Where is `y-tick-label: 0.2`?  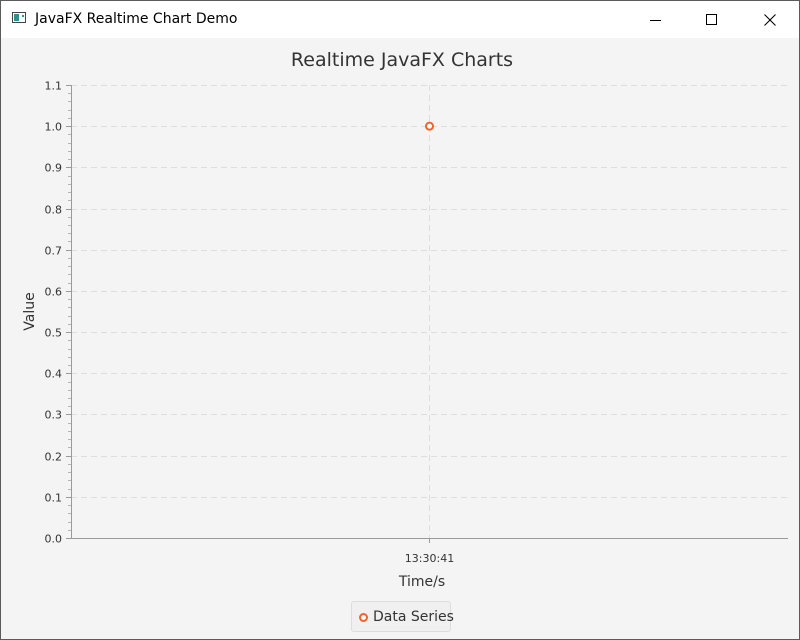 y-tick-label: 0.2 is located at coordinates (54, 457).